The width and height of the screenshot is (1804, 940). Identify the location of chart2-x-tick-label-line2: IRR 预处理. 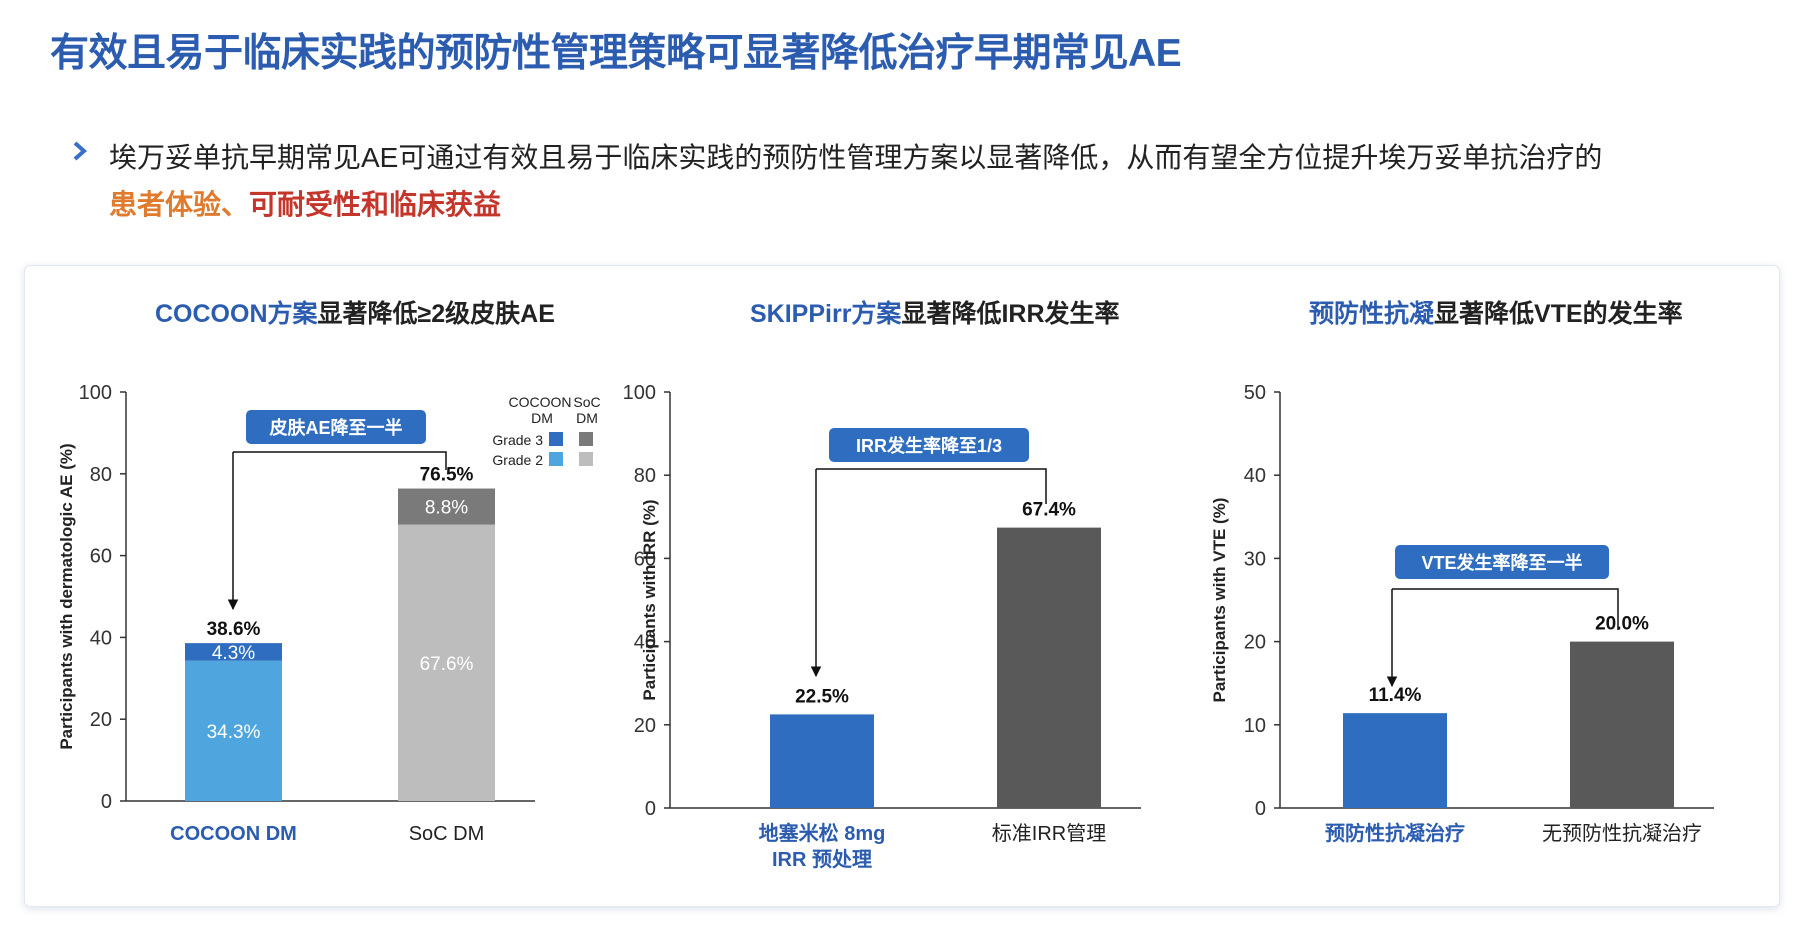
(822, 859).